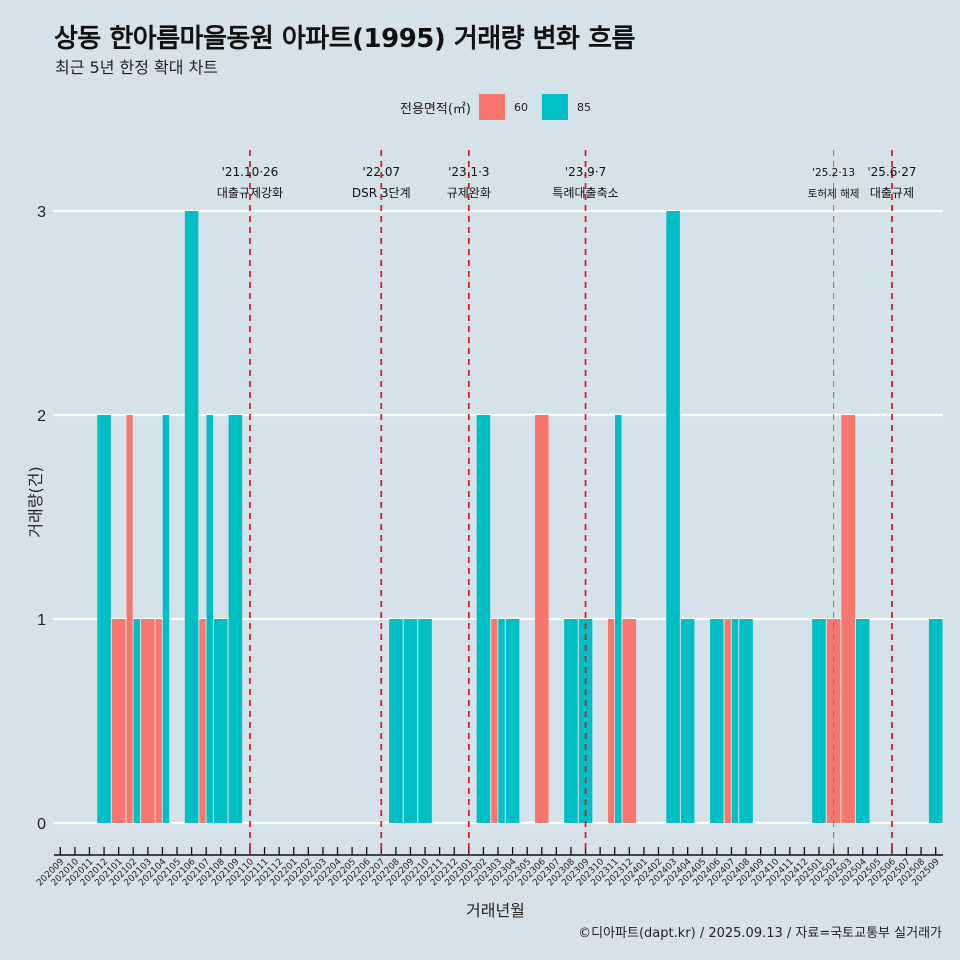 The image size is (960, 960). What do you see at coordinates (585, 172) in the screenshot?
I see `annotation-date: '23.9·7` at bounding box center [585, 172].